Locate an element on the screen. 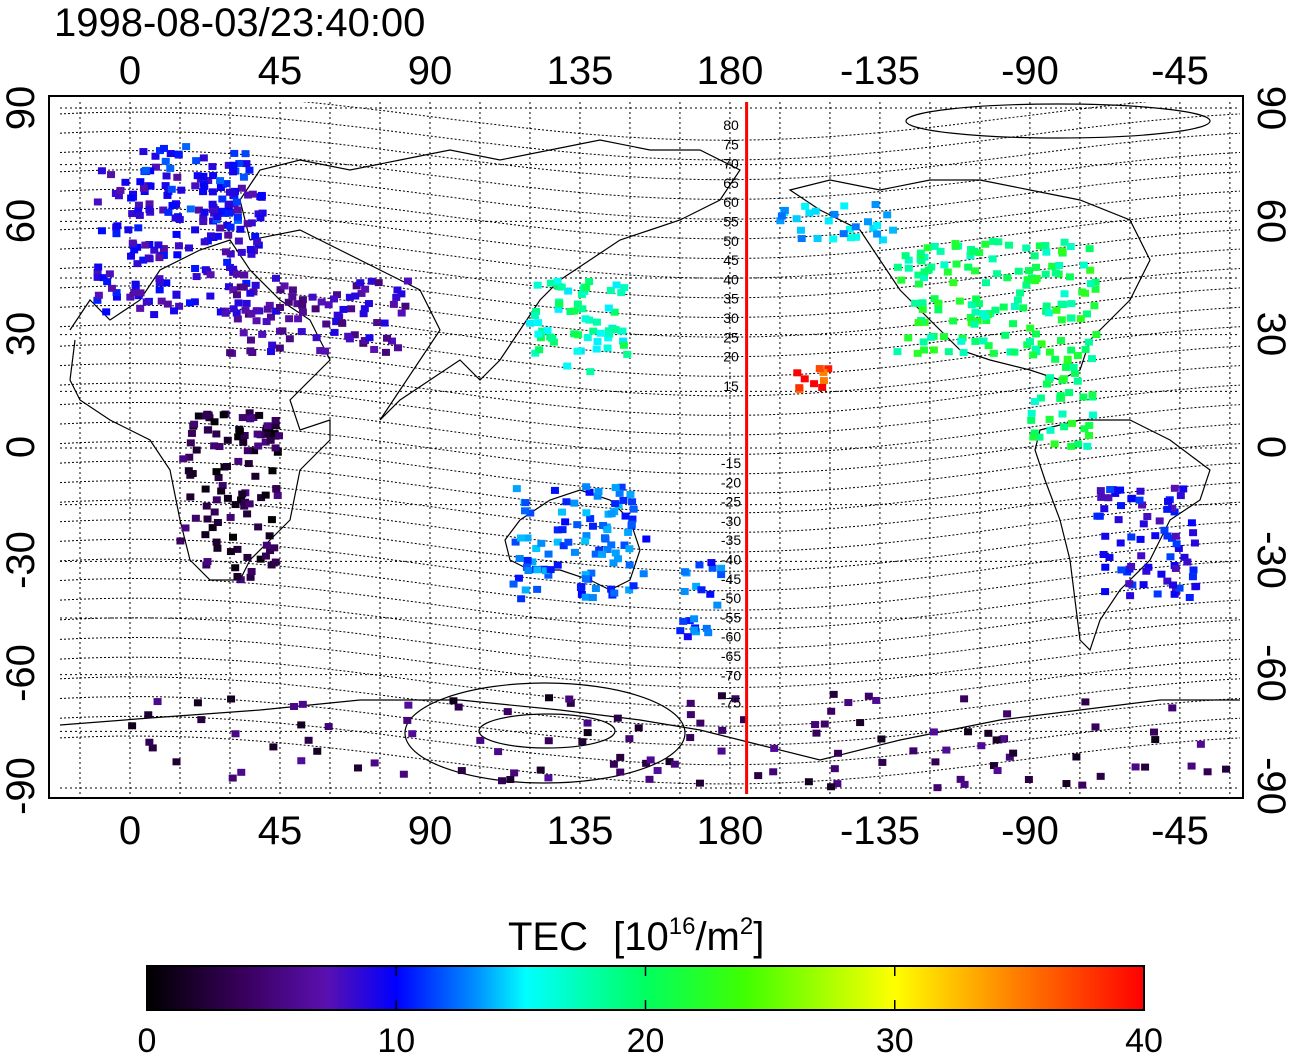  contour-label: -60 is located at coordinates (731, 637).